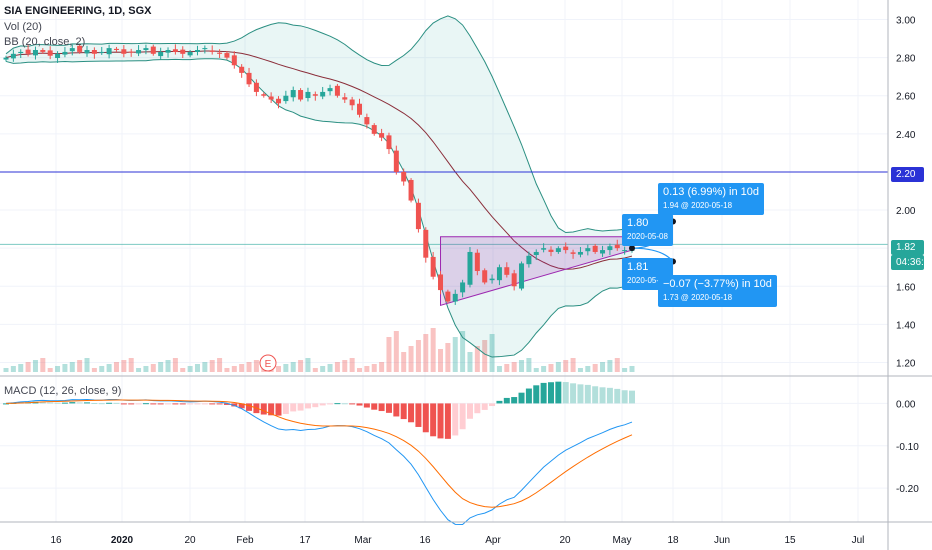  What do you see at coordinates (638, 267) in the screenshot?
I see `down-small-price: 1.81` at bounding box center [638, 267].